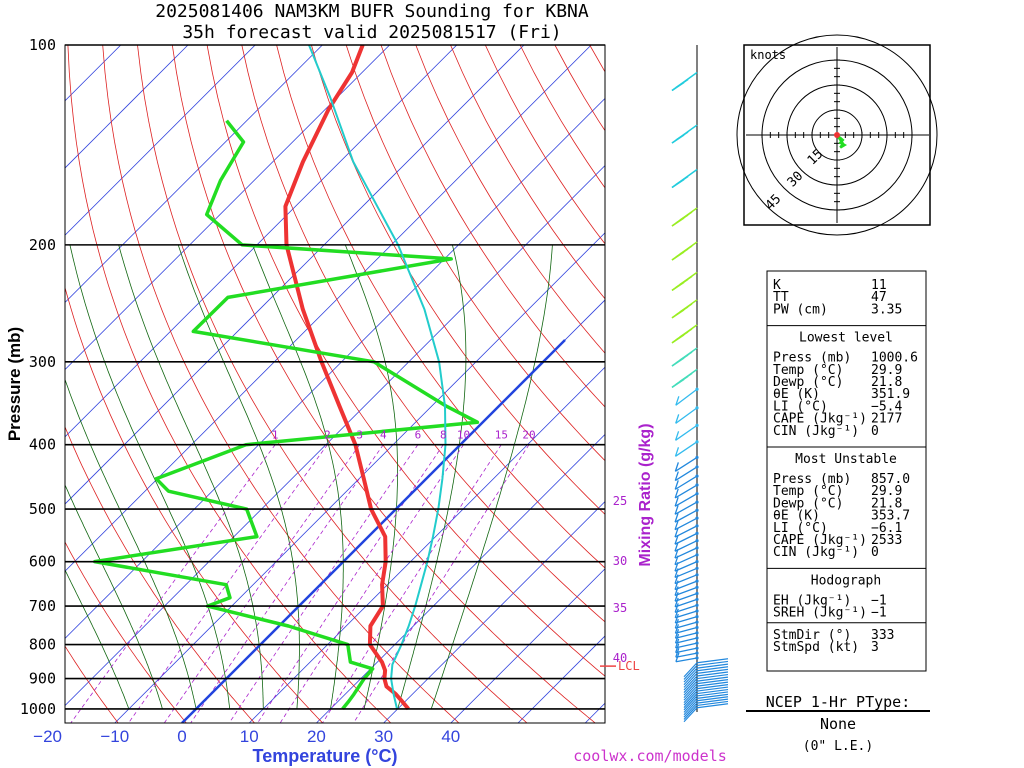 The image size is (1024, 768). What do you see at coordinates (816, 647) in the screenshot?
I see `index-label: StmSpd (kt)` at bounding box center [816, 647].